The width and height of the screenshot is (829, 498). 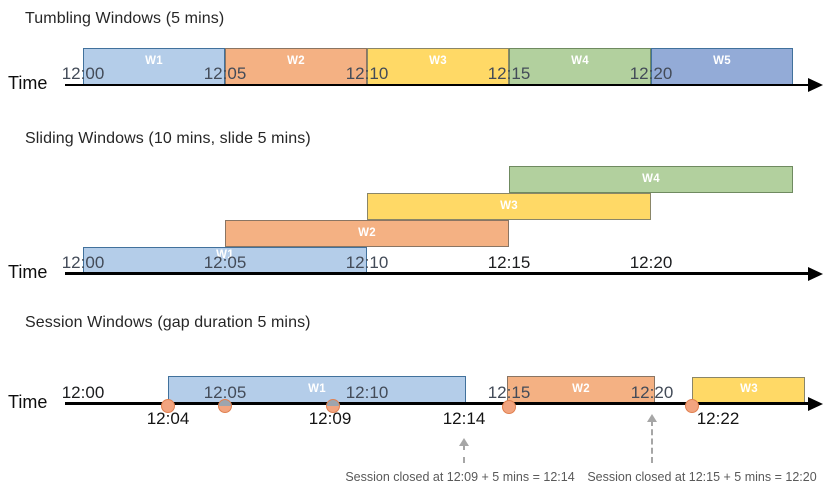 What do you see at coordinates (438, 403) in the screenshot?
I see `time-axis-session` at bounding box center [438, 403].